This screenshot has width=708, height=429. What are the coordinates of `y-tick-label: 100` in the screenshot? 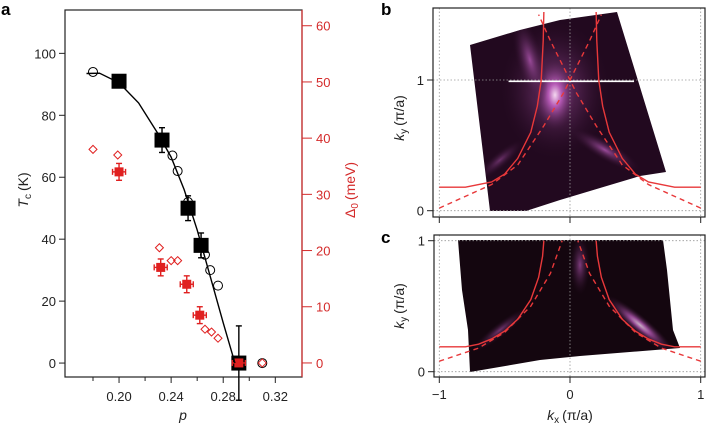 It's located at (45, 53).